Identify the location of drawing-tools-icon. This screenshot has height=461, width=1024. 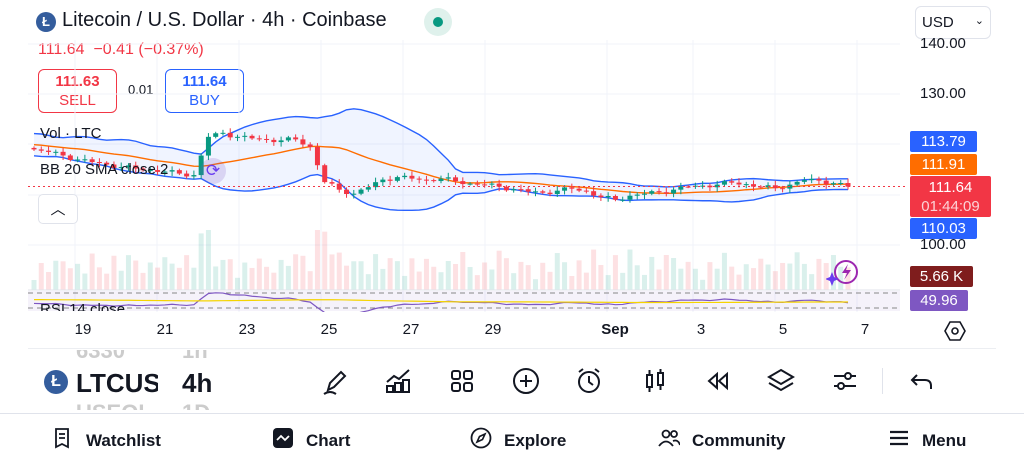
(335, 381).